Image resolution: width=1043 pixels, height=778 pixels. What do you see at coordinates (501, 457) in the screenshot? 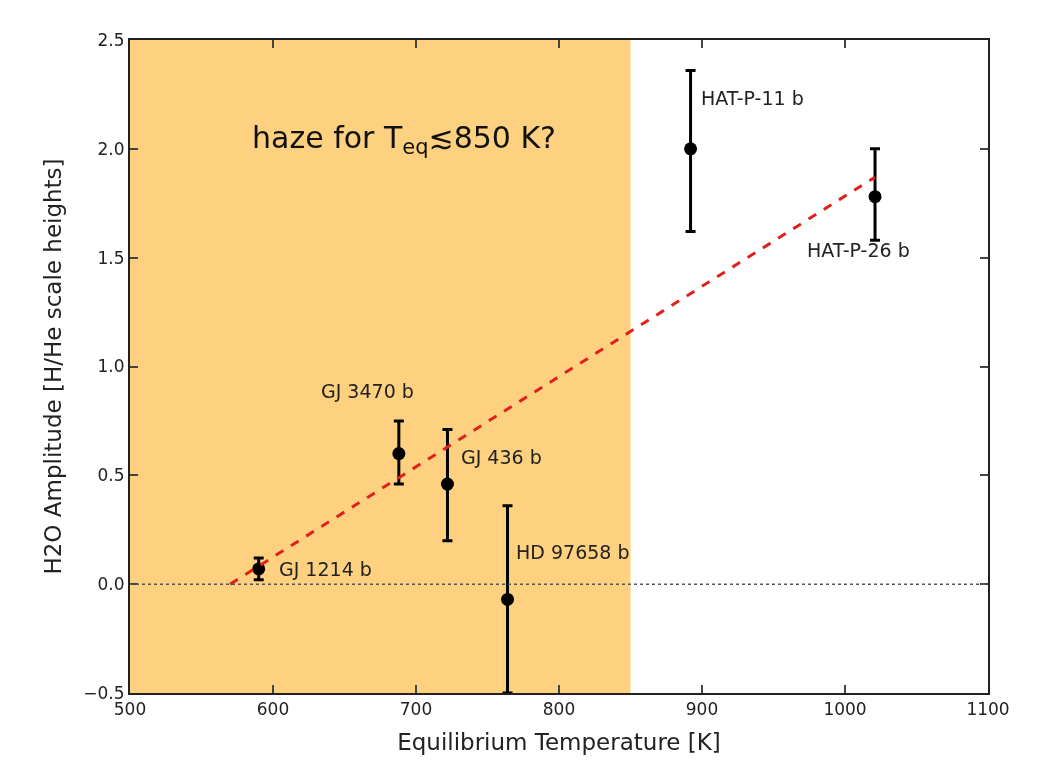
I see `annotation: GJ 436 b` at bounding box center [501, 457].